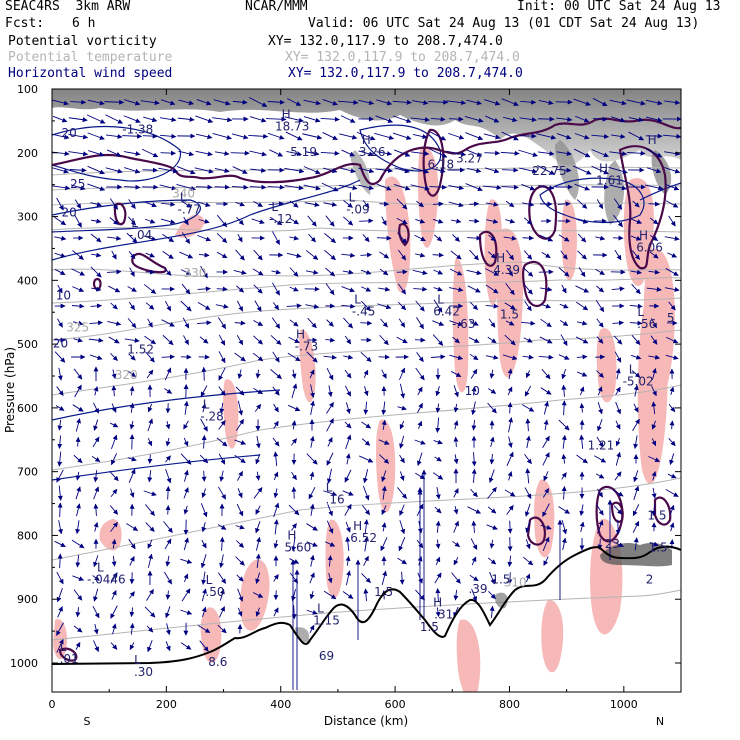 The image size is (740, 740). What do you see at coordinates (280, 704) in the screenshot?
I see `x-tick-label: 400` at bounding box center [280, 704].